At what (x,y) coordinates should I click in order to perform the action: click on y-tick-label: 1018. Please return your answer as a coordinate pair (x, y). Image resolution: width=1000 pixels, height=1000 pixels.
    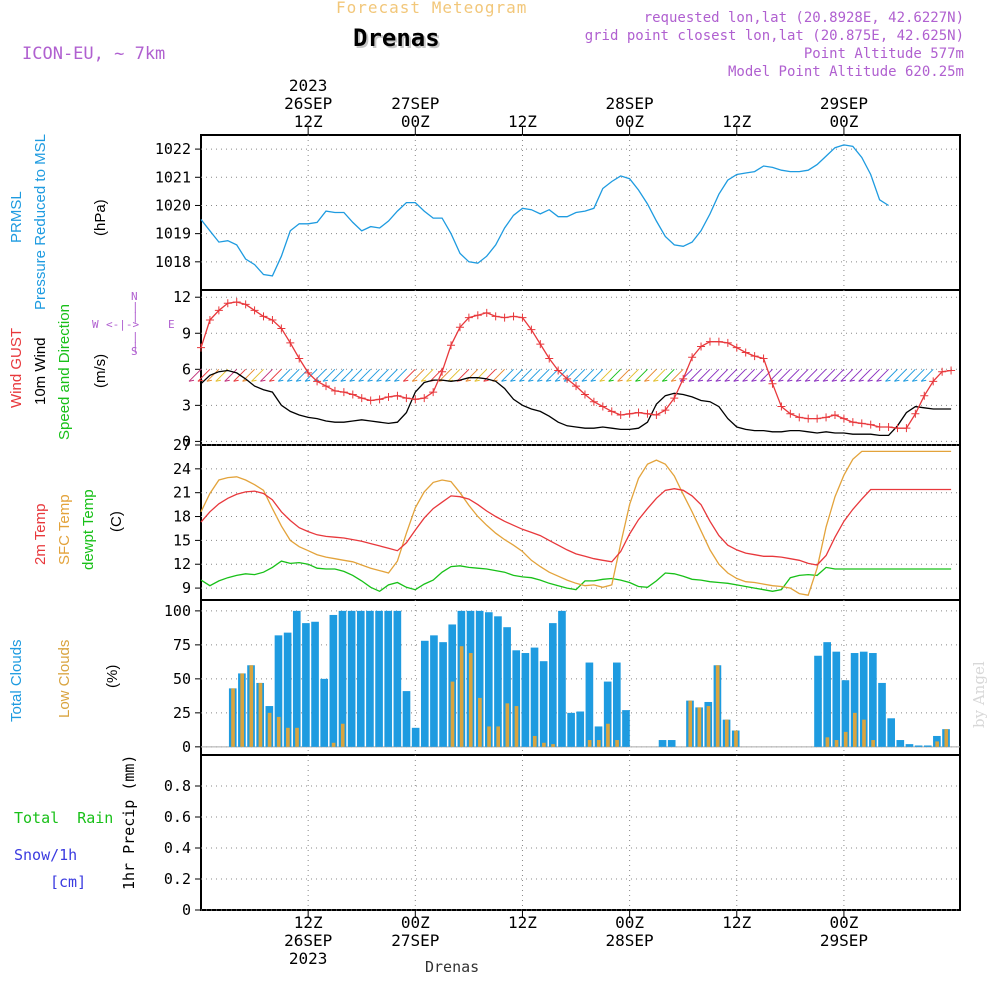
    Looking at the image, I should click on (173, 262).